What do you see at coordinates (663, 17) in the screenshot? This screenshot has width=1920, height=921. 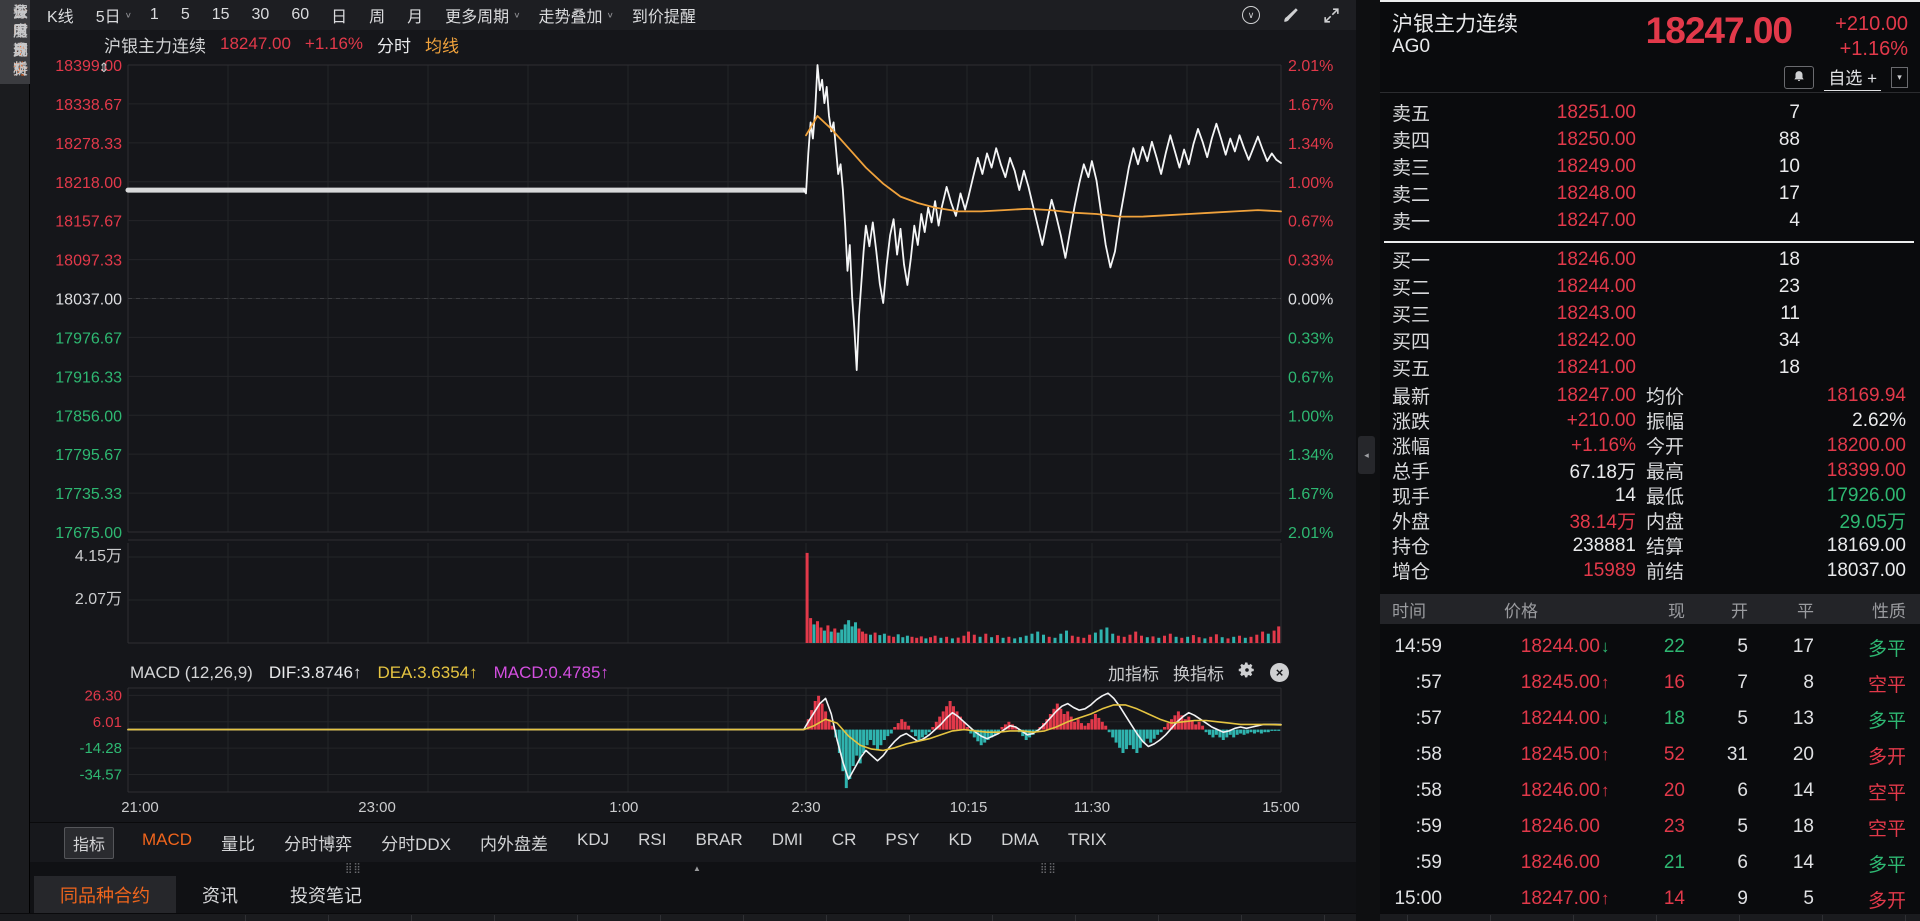 I see `period-item: 到价提醒` at bounding box center [663, 17].